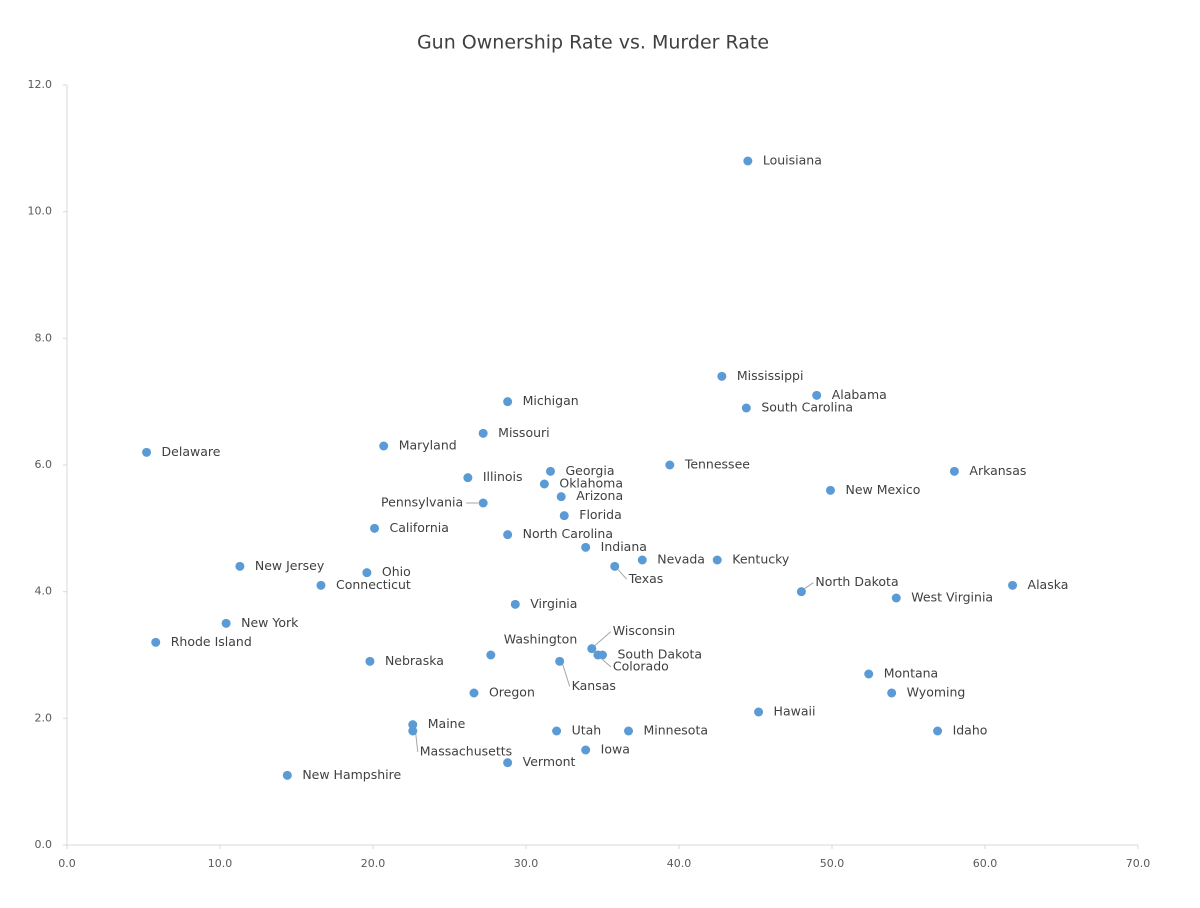  I want to click on point-label: Idaho, so click(970, 730).